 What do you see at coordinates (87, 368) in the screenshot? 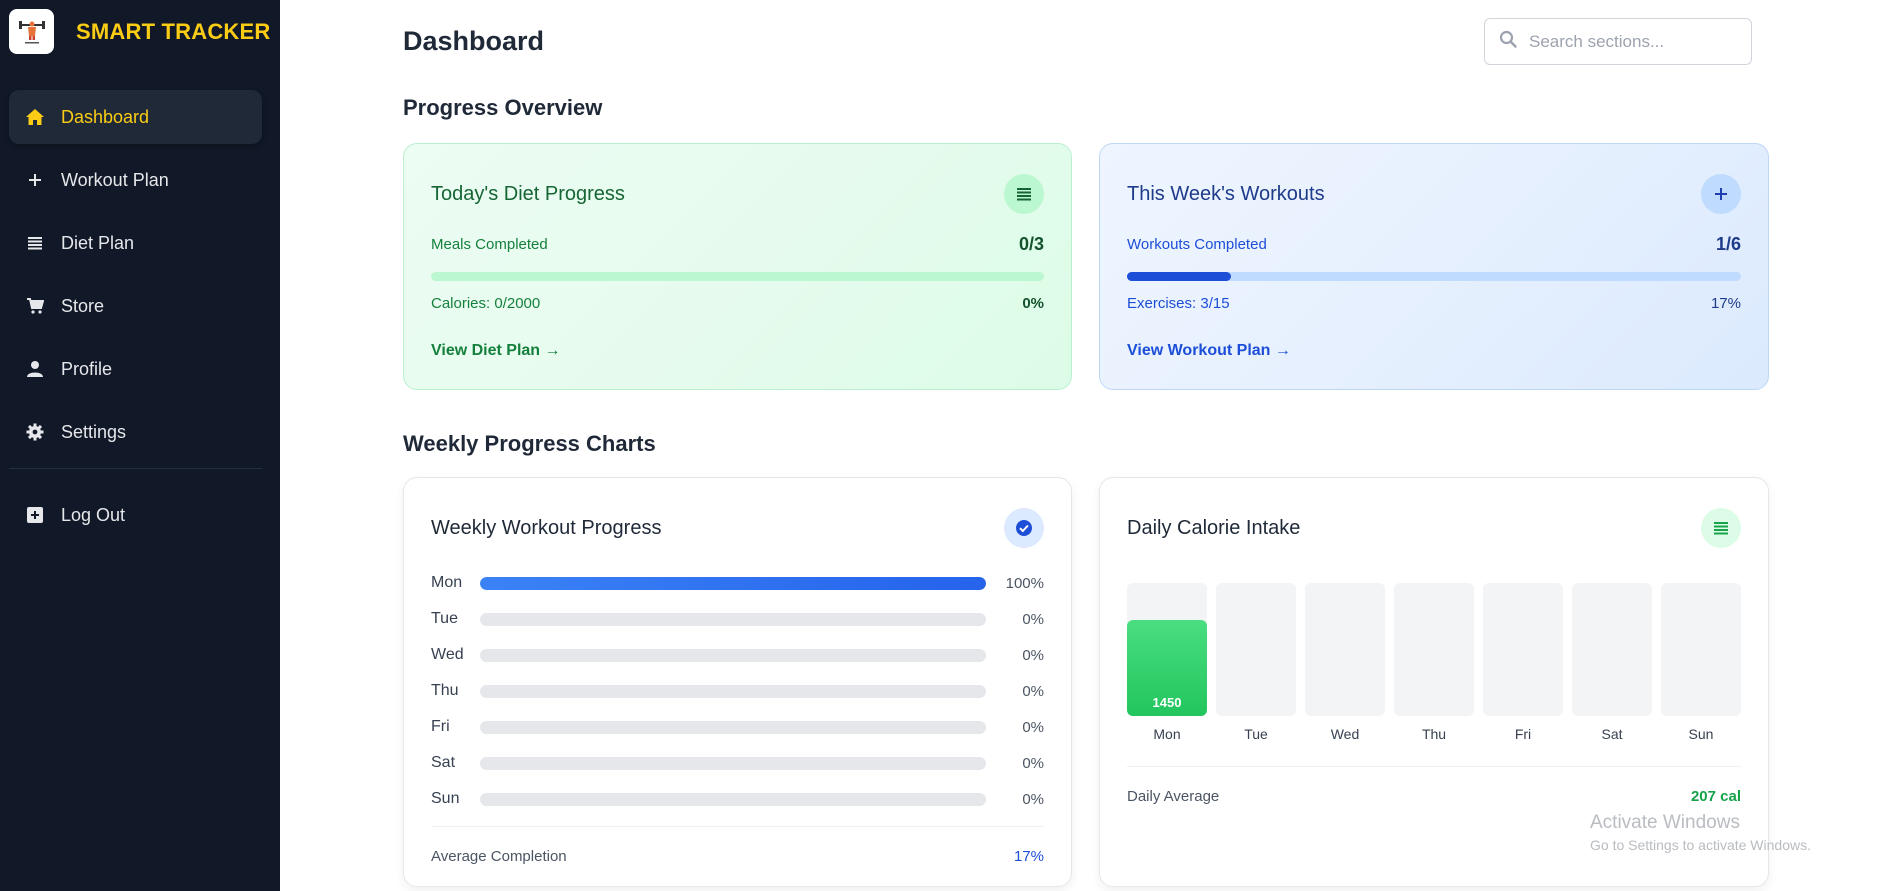
I see `sidebar-item-label: Profile` at bounding box center [87, 368].